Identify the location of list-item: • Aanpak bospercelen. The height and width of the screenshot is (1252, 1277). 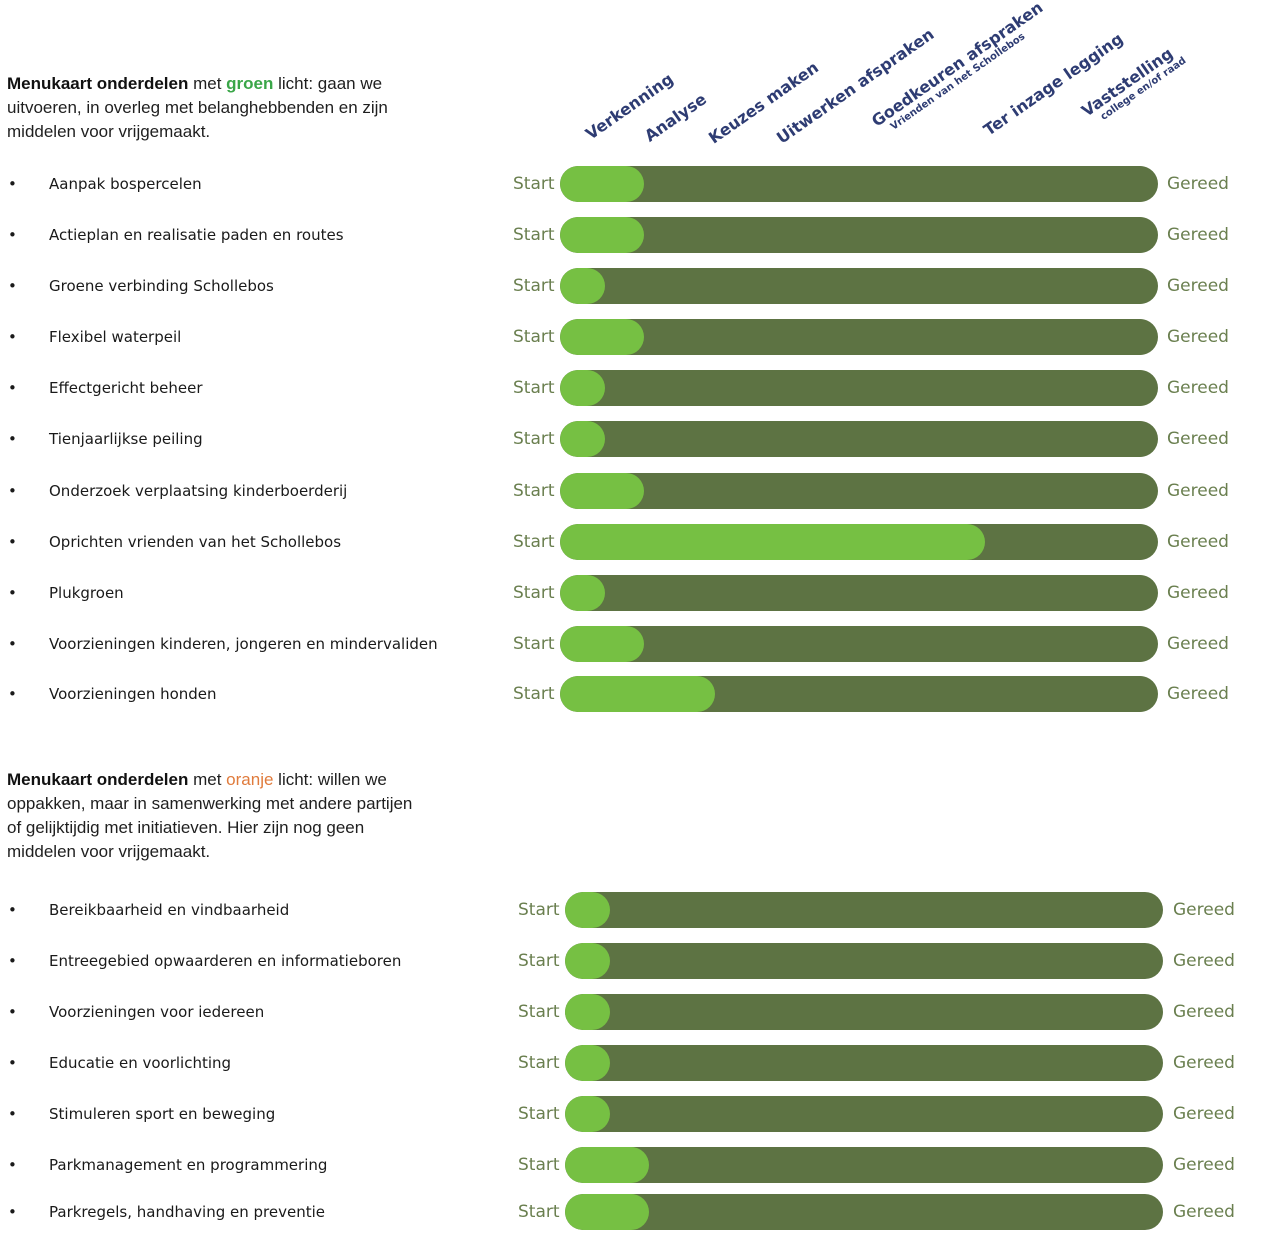
(248, 184).